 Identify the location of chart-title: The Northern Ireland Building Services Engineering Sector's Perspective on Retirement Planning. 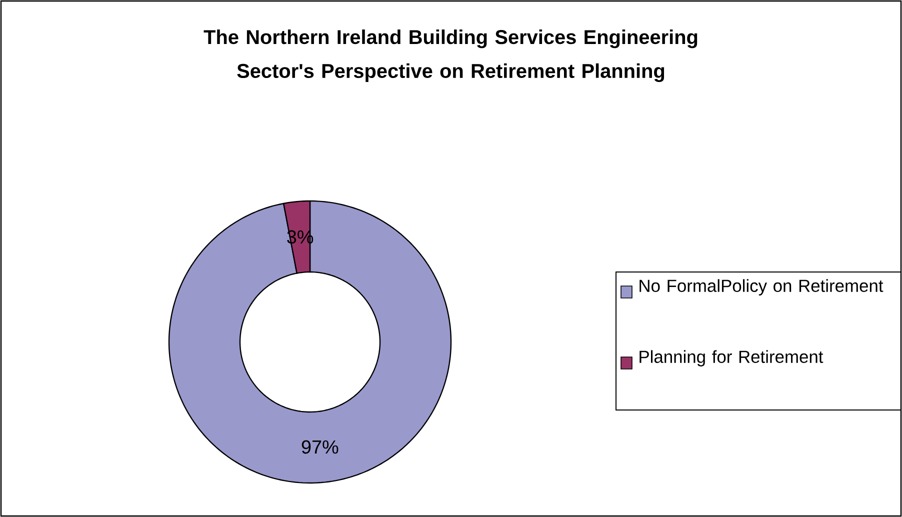
(451, 56).